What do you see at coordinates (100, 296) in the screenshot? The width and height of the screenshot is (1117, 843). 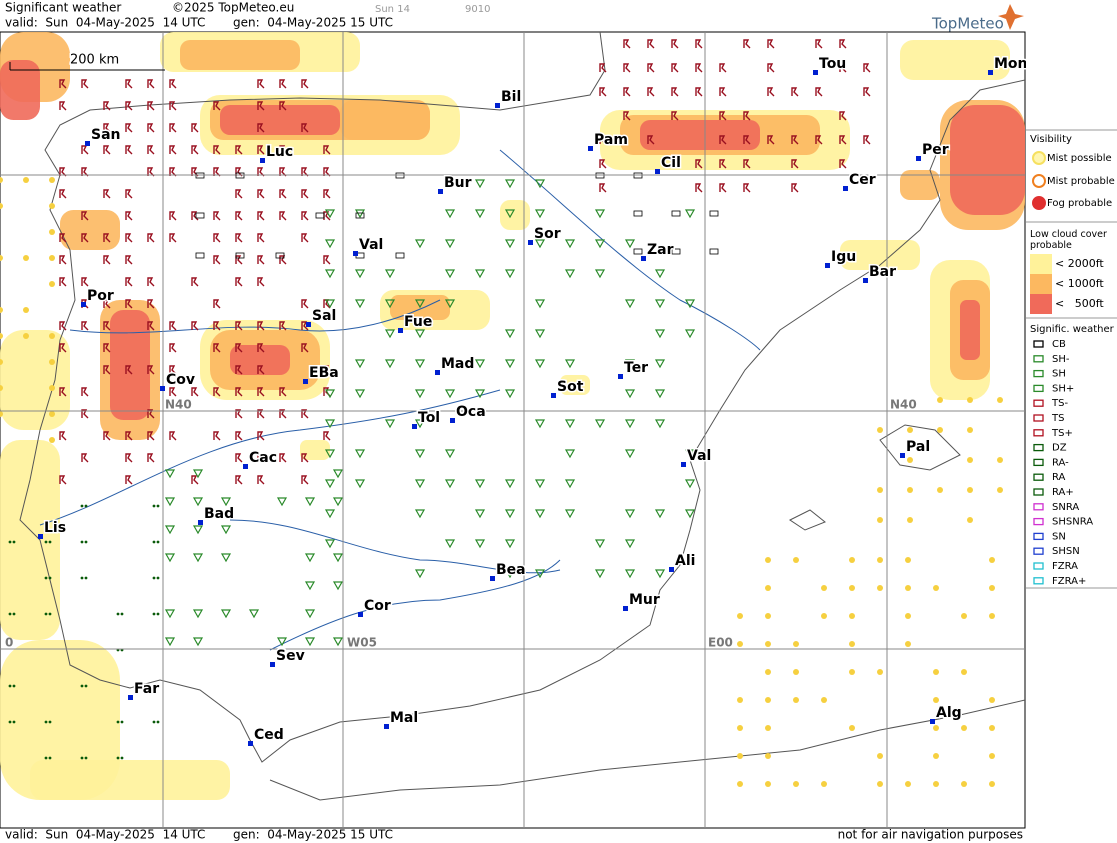 I see `city-label: Por` at bounding box center [100, 296].